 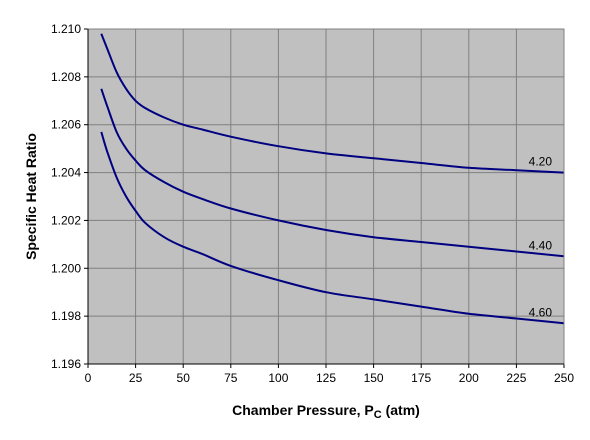 I want to click on x-axis-title: Chamber Pressure, PC (atm), so click(x=326, y=411).